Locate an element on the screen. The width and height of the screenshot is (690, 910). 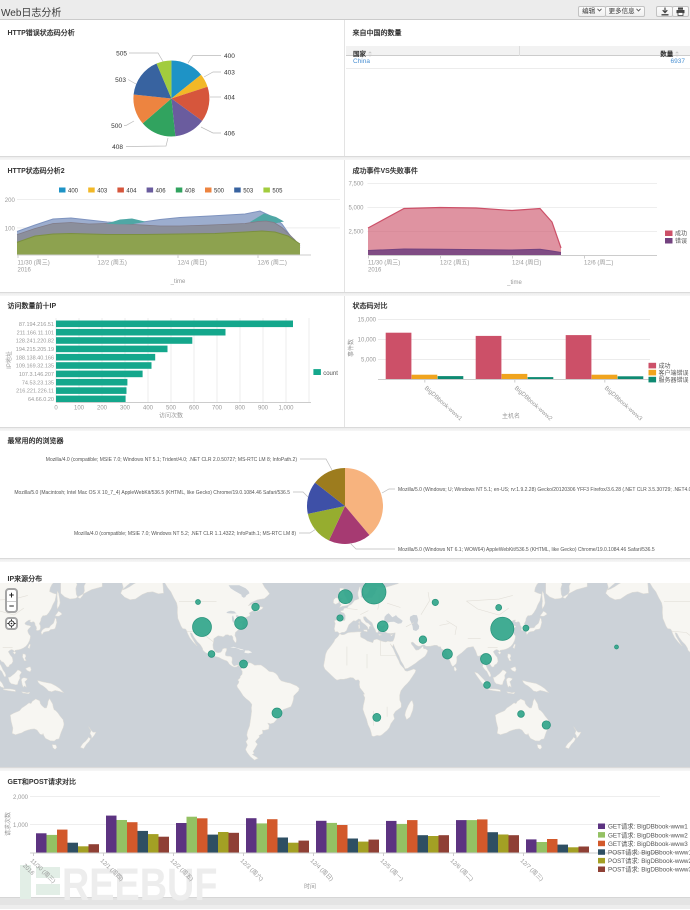
svg-text: 错误 is located at coordinates (681, 241).